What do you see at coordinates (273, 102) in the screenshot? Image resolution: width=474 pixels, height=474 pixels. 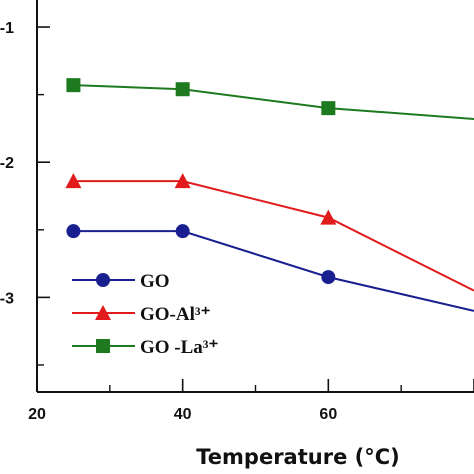 I see `series-line-go-la` at bounding box center [273, 102].